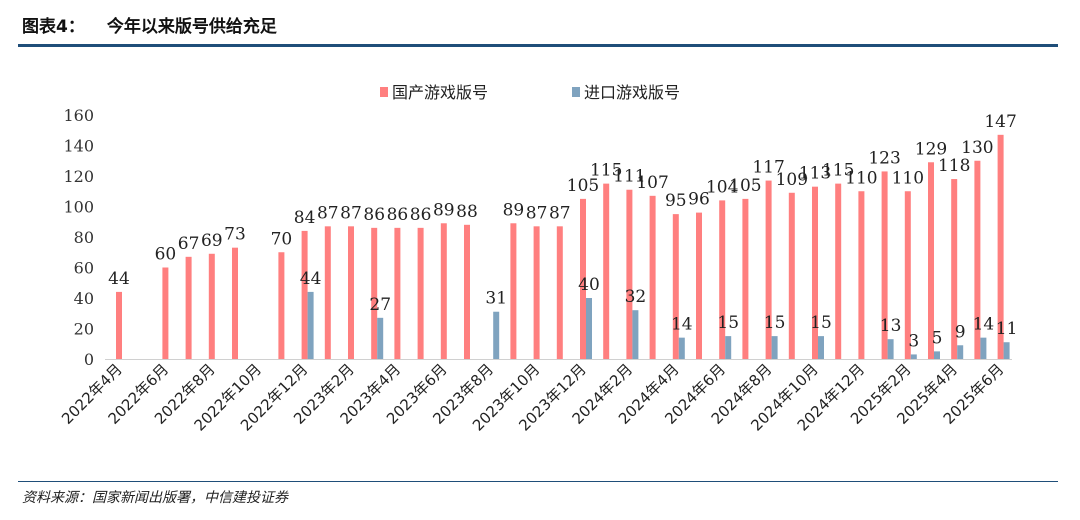  What do you see at coordinates (467, 212) in the screenshot?
I see `domestic-data-label: 88` at bounding box center [467, 212].